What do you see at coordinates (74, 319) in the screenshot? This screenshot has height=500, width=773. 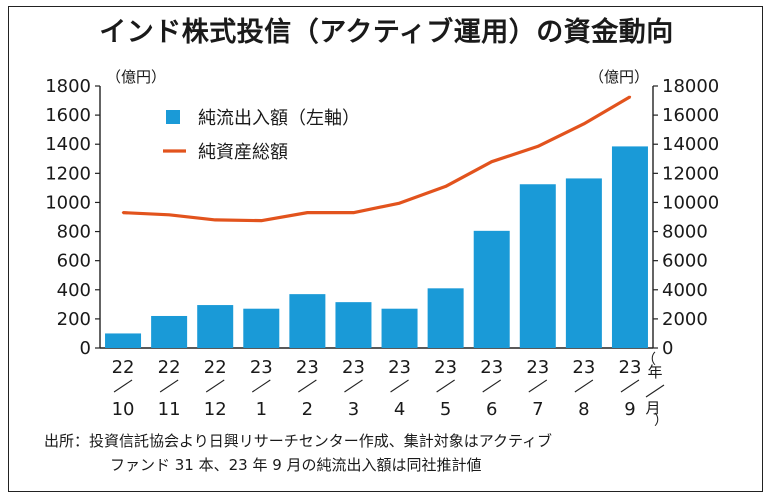 I see `left-tick-label: 200` at bounding box center [74, 319].